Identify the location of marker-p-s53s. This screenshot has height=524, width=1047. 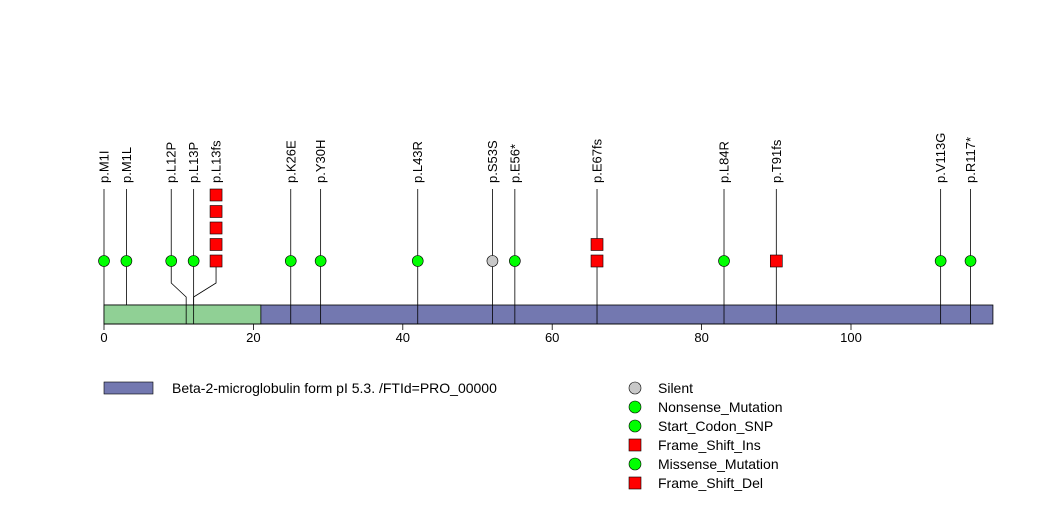
(492, 261).